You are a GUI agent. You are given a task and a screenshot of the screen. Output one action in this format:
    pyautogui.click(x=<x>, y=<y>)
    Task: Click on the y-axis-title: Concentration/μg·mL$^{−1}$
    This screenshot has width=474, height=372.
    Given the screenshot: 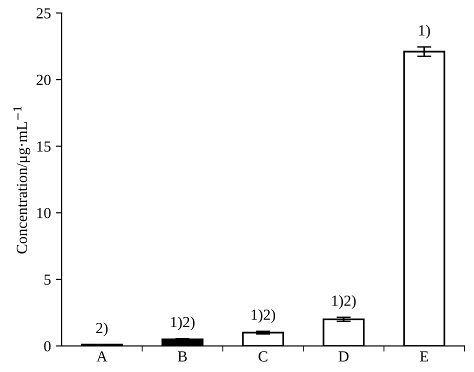 What is the action you would take?
    pyautogui.click(x=21, y=180)
    